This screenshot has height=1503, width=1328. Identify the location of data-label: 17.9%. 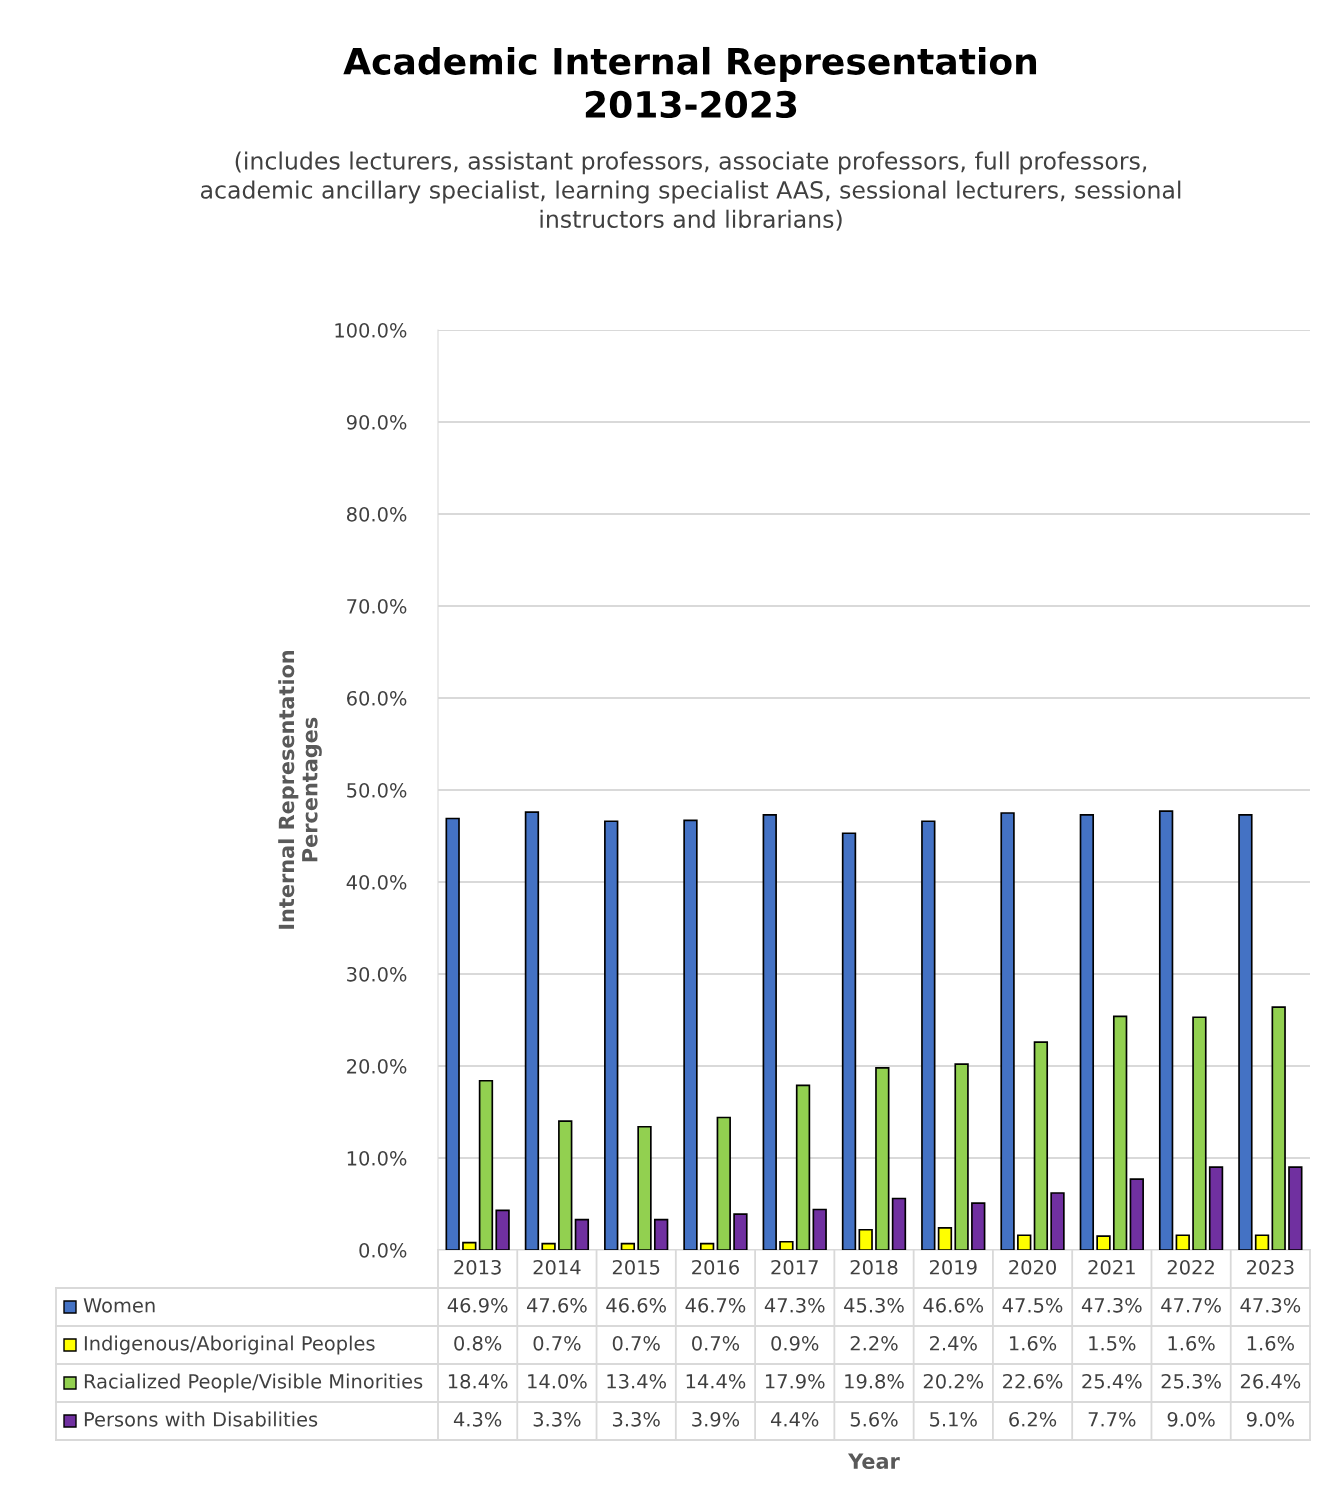
(795, 1381).